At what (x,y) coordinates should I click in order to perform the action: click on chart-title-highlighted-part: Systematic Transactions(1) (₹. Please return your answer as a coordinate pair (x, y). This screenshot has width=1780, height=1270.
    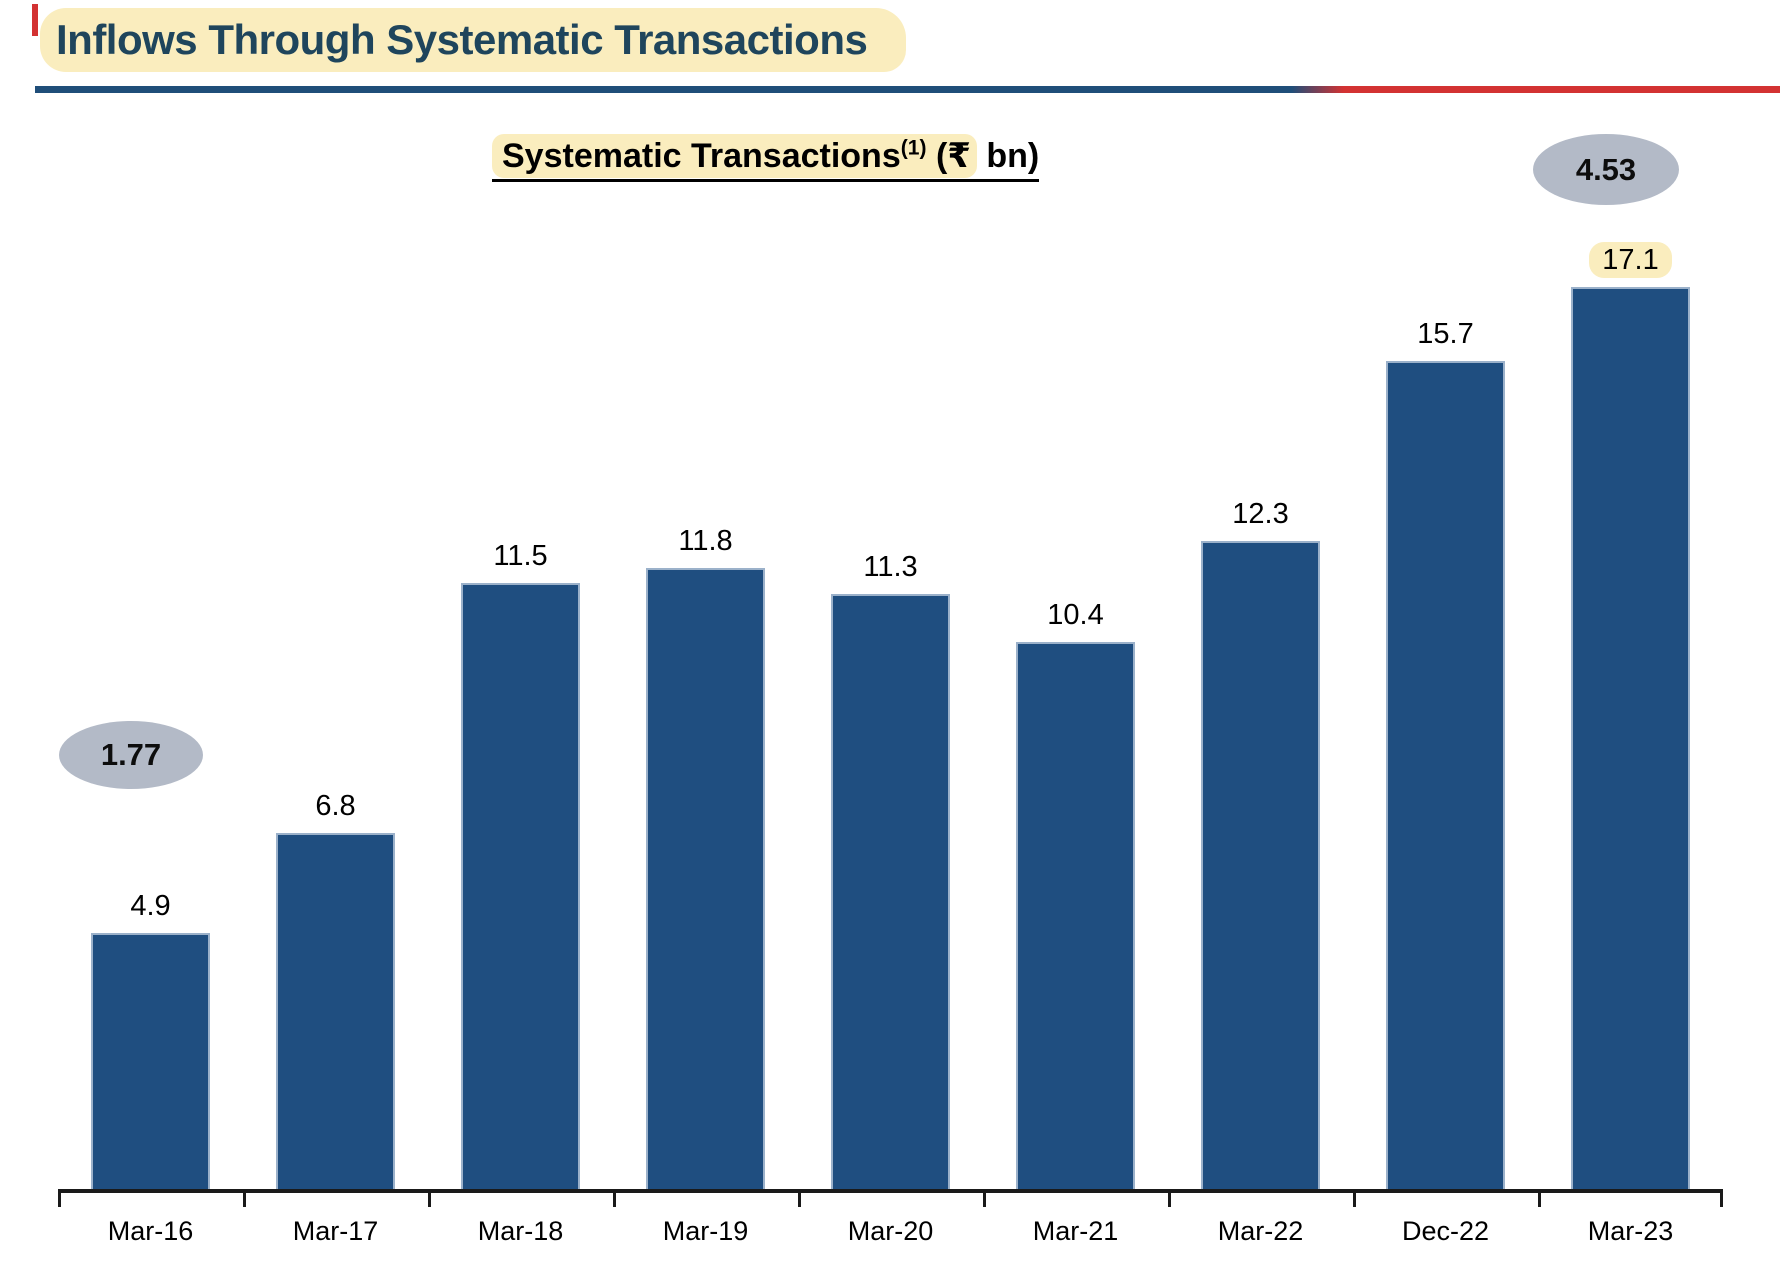
    Looking at the image, I should click on (734, 156).